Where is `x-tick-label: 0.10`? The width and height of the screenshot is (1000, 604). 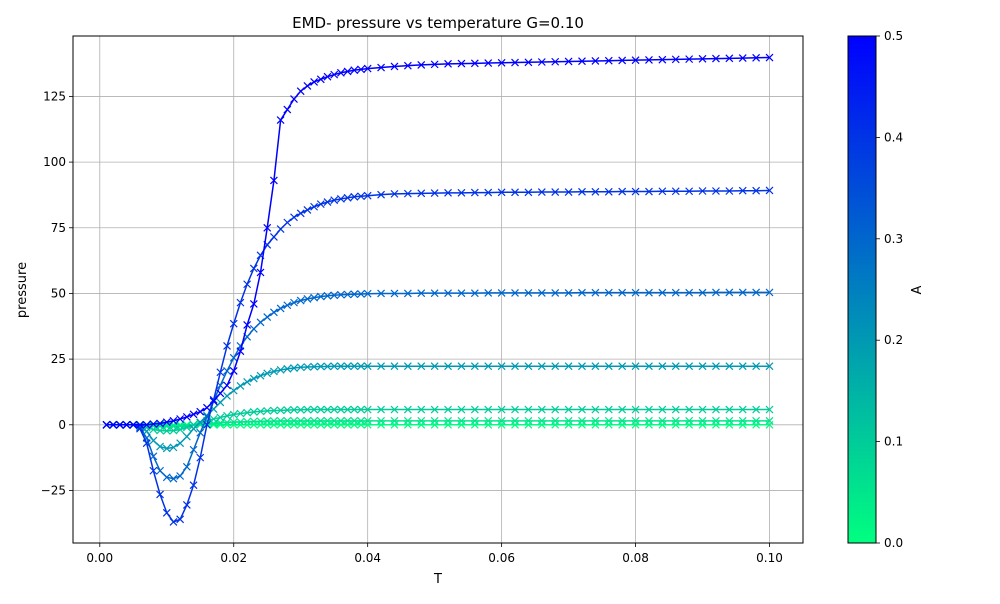
x-tick-label: 0.10 is located at coordinates (769, 558).